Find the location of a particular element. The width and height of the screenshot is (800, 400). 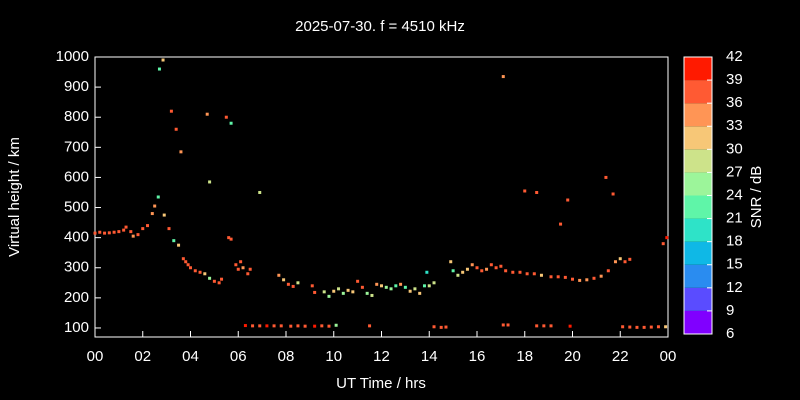

x-tick-label: 02 is located at coordinates (142, 356).